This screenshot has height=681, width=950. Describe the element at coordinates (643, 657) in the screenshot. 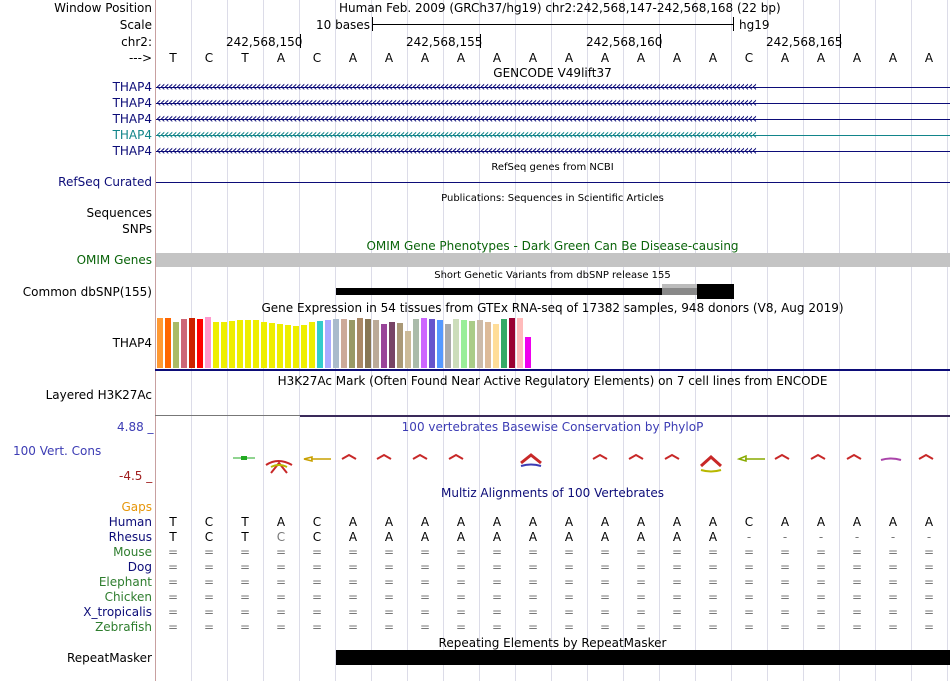

I see `repeatmasker-element` at that location.